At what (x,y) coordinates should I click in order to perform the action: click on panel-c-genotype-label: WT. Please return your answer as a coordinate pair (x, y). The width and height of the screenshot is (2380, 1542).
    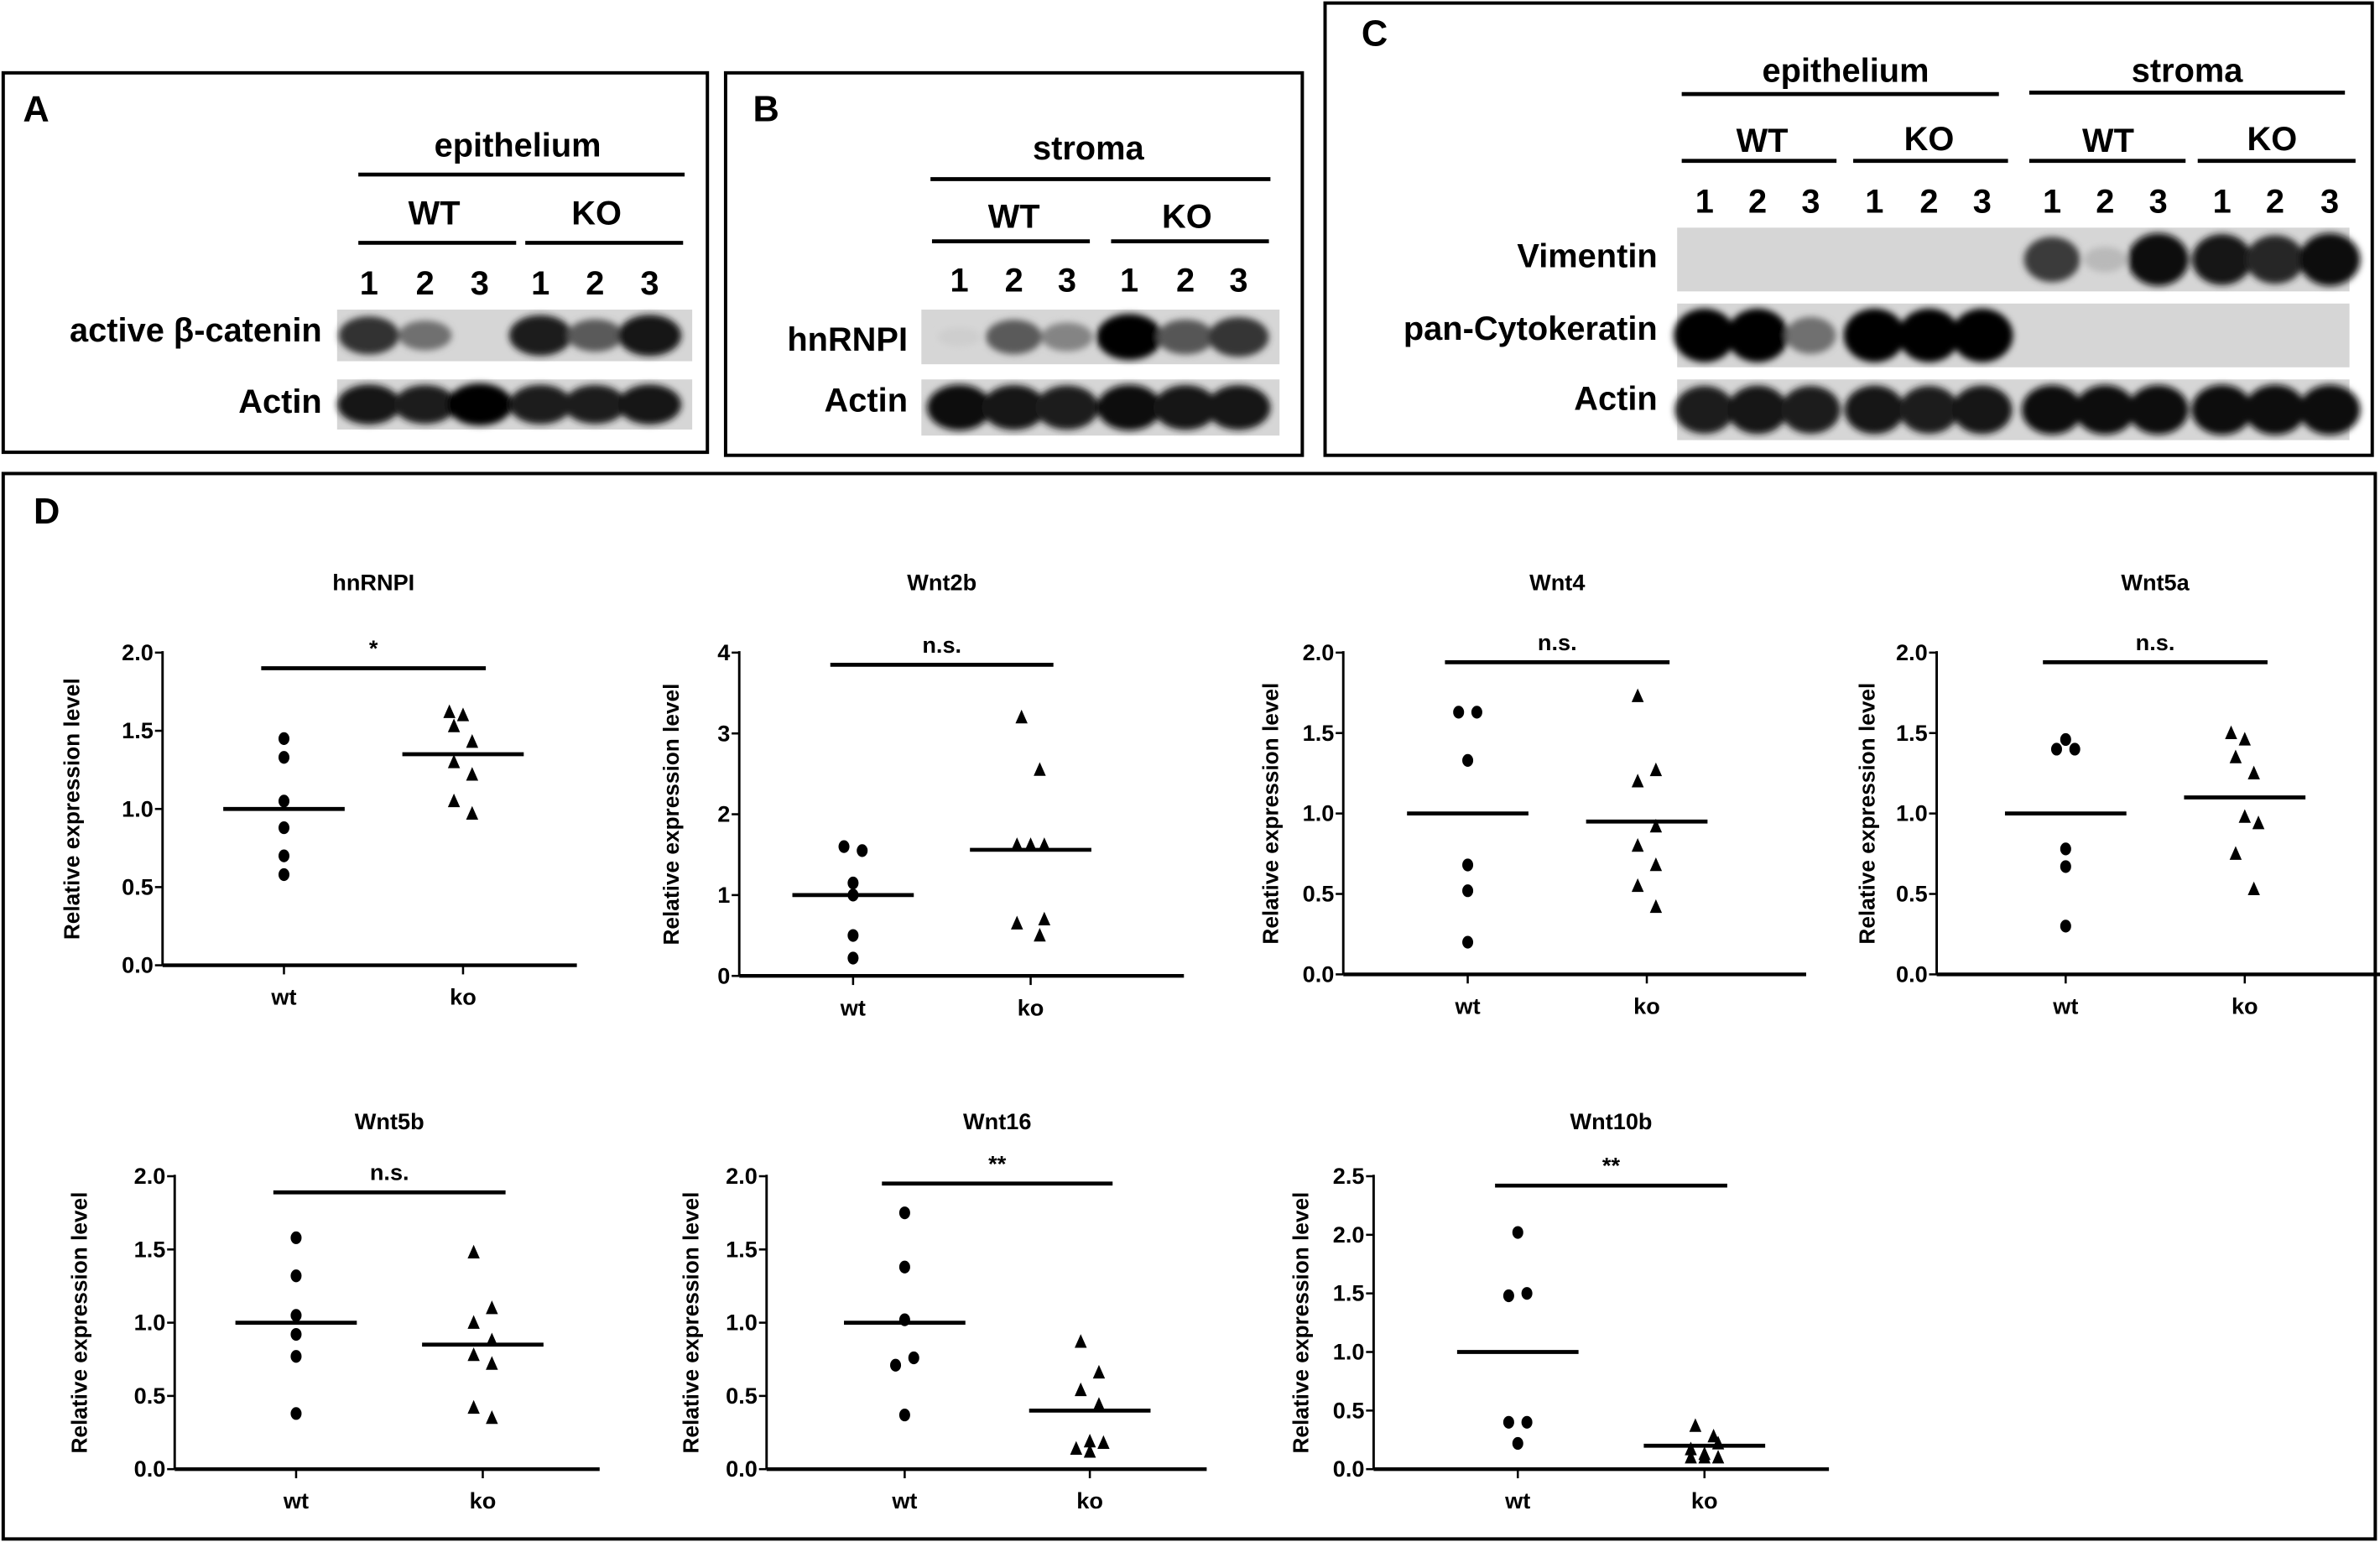
    Looking at the image, I should click on (2108, 141).